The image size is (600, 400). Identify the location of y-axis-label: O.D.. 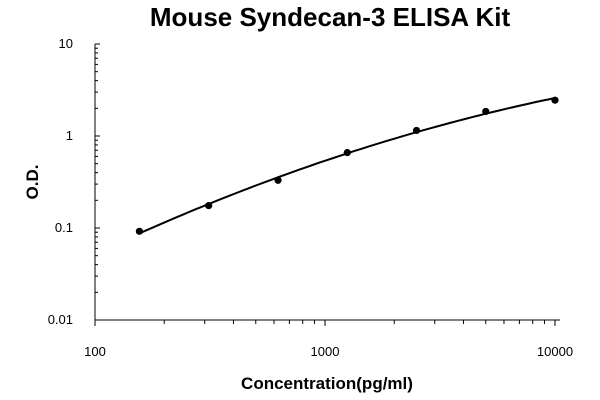
(32, 182).